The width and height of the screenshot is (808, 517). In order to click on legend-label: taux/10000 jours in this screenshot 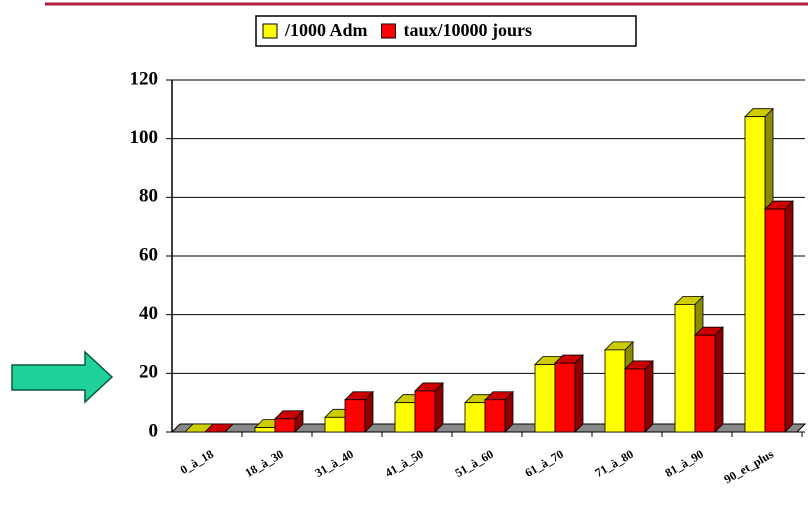, I will do `click(468, 30)`.